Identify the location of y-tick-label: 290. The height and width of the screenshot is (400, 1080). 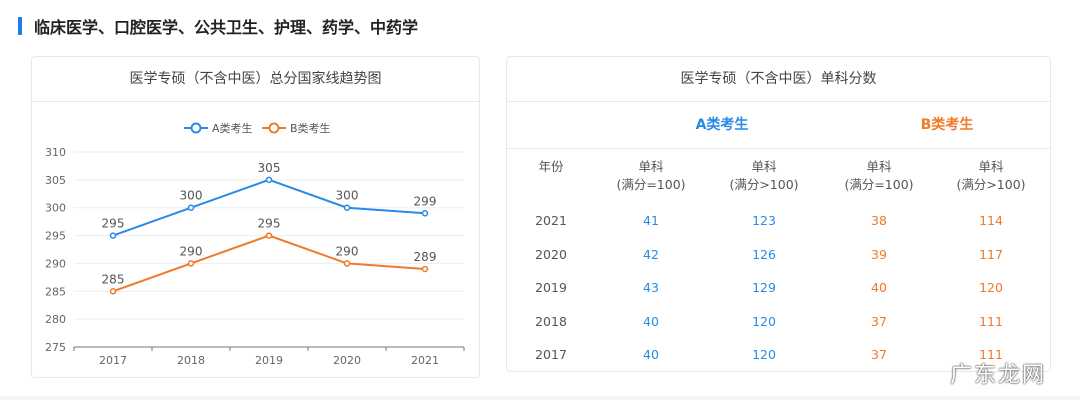
(55, 263).